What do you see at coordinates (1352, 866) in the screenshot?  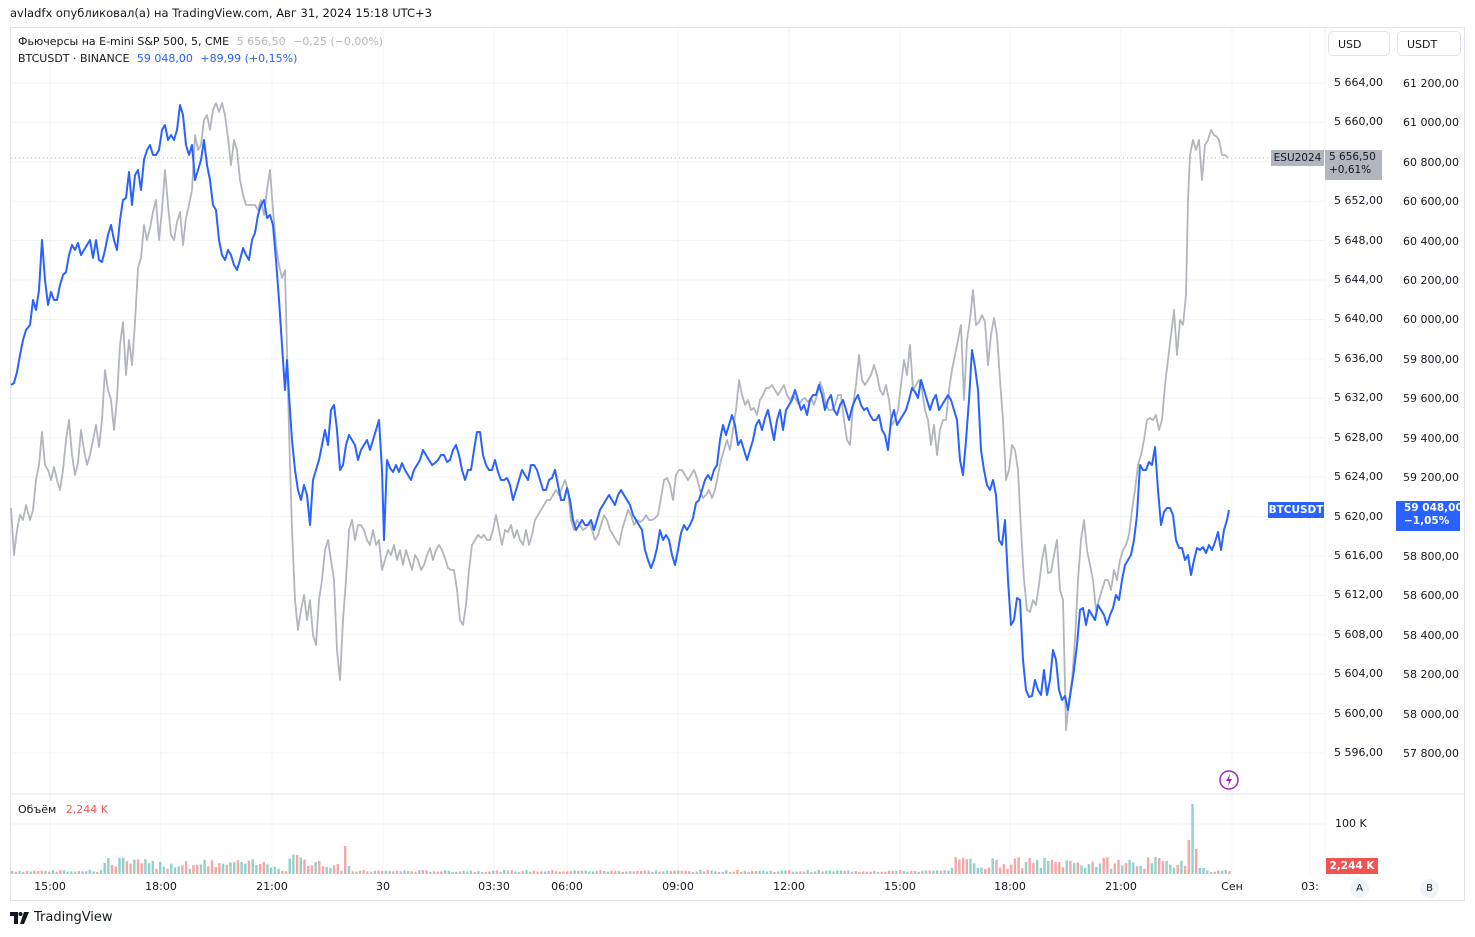 I see `volume-tag: 2,244 K` at bounding box center [1352, 866].